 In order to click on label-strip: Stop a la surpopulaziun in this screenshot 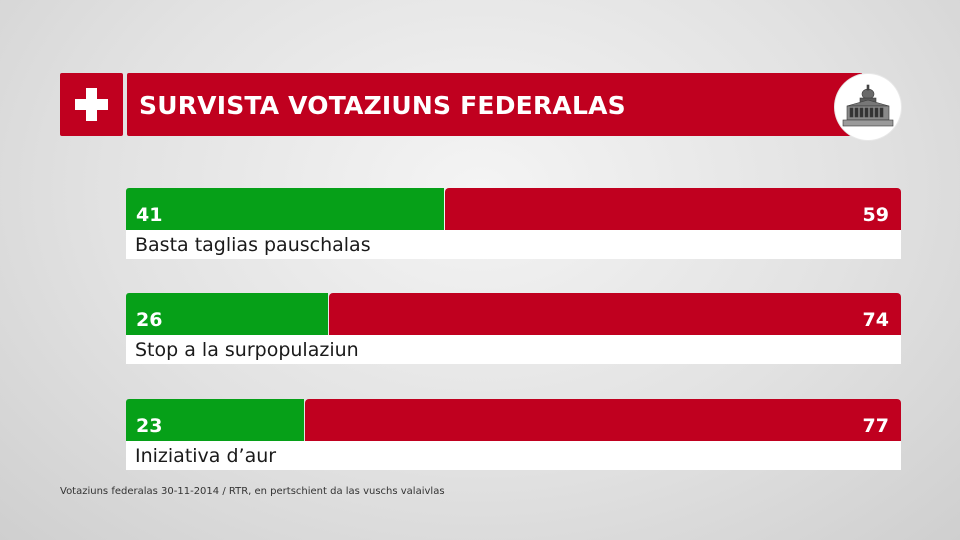, I will do `click(513, 349)`.